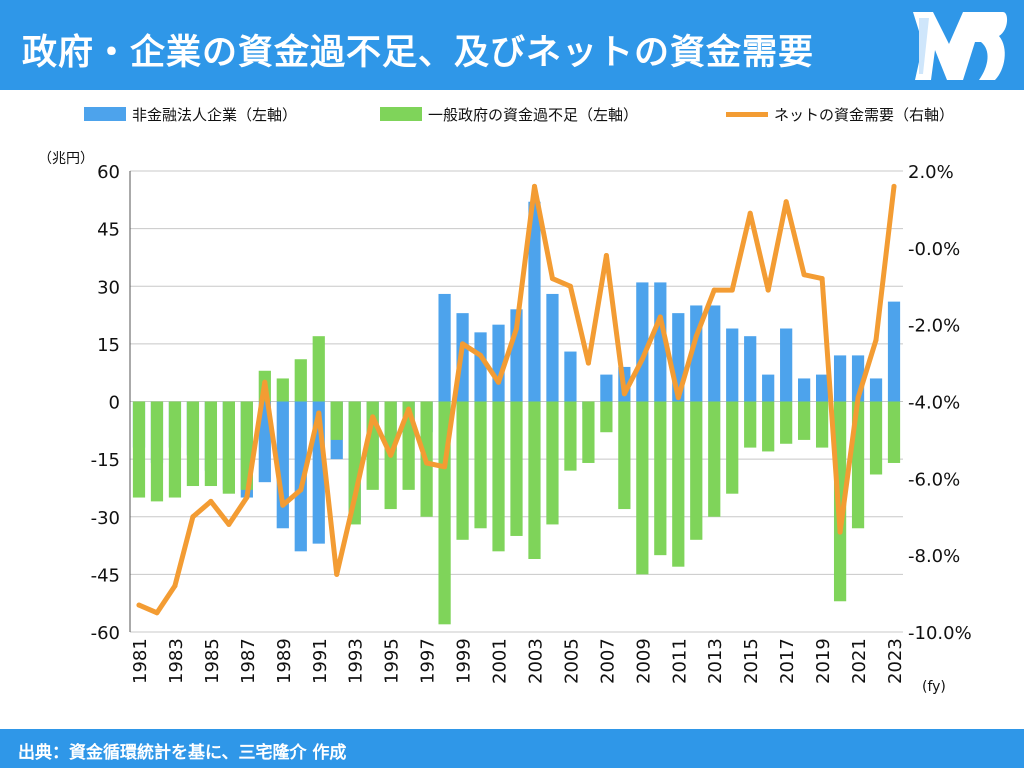 The width and height of the screenshot is (1024, 768). I want to click on legend-label: ネットの資金需要（右軸）, so click(864, 115).